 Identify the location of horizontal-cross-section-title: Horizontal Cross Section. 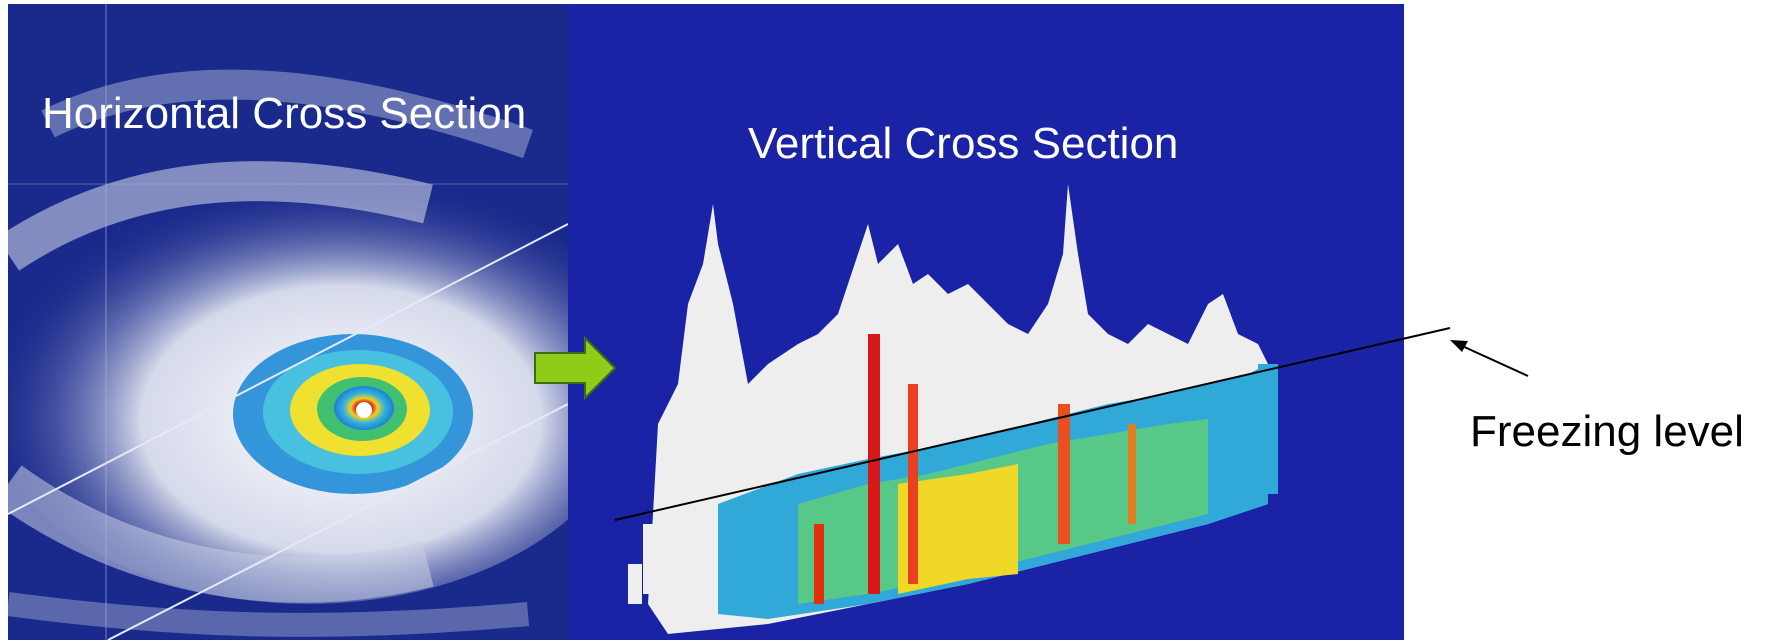
(284, 113).